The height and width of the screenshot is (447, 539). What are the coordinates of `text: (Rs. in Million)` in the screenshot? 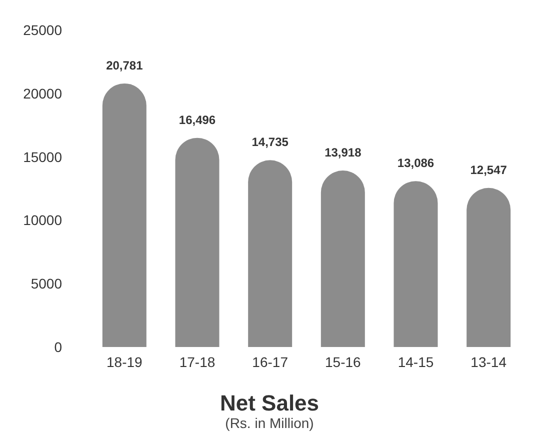 It's located at (269, 423).